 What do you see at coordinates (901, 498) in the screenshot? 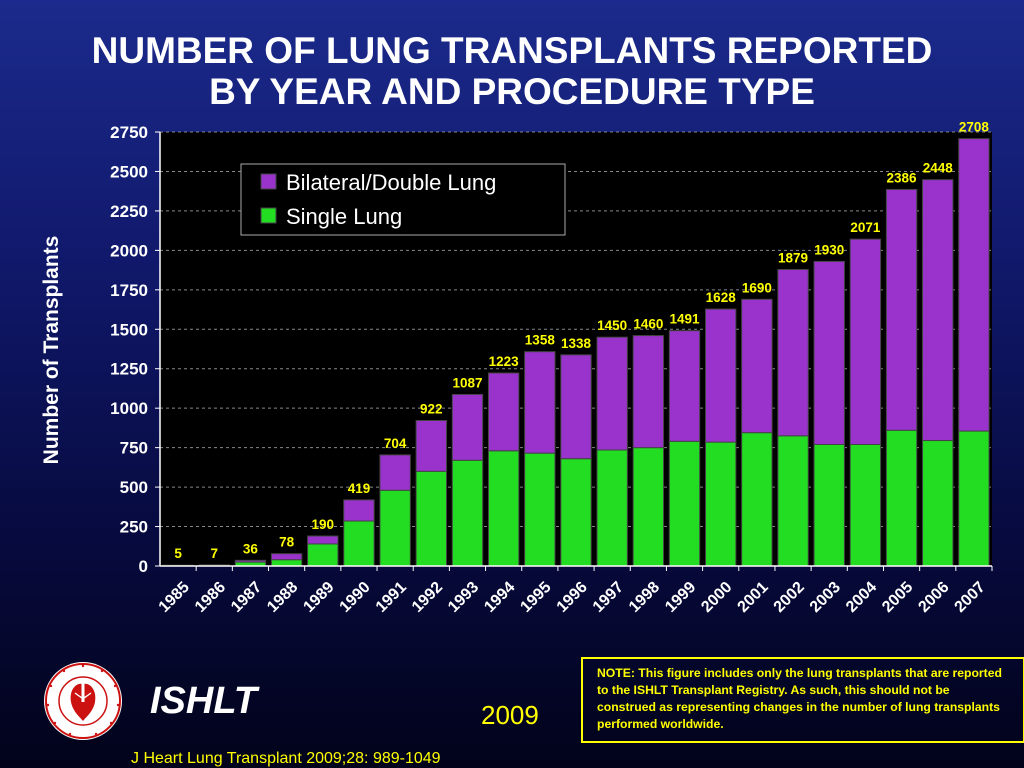
I see `bar-single-lung-2005` at bounding box center [901, 498].